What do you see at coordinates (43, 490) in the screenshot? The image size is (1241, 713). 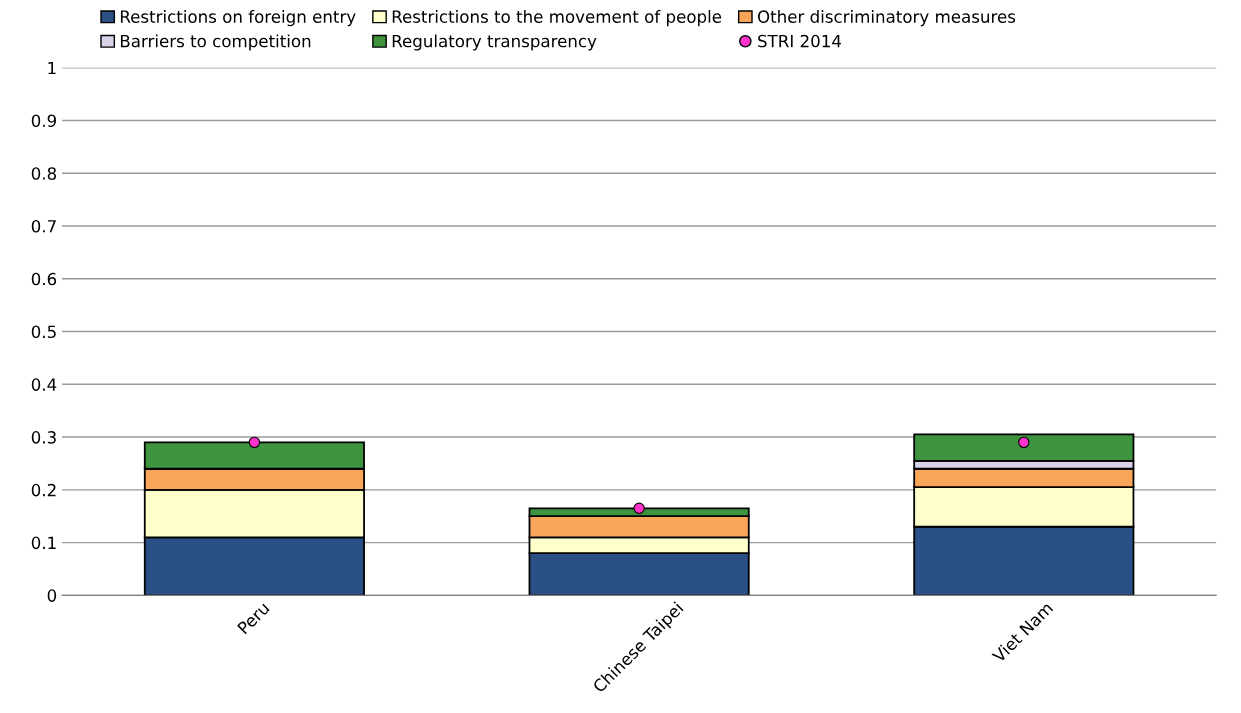 I see `y-tick-label: 0.2` at bounding box center [43, 490].